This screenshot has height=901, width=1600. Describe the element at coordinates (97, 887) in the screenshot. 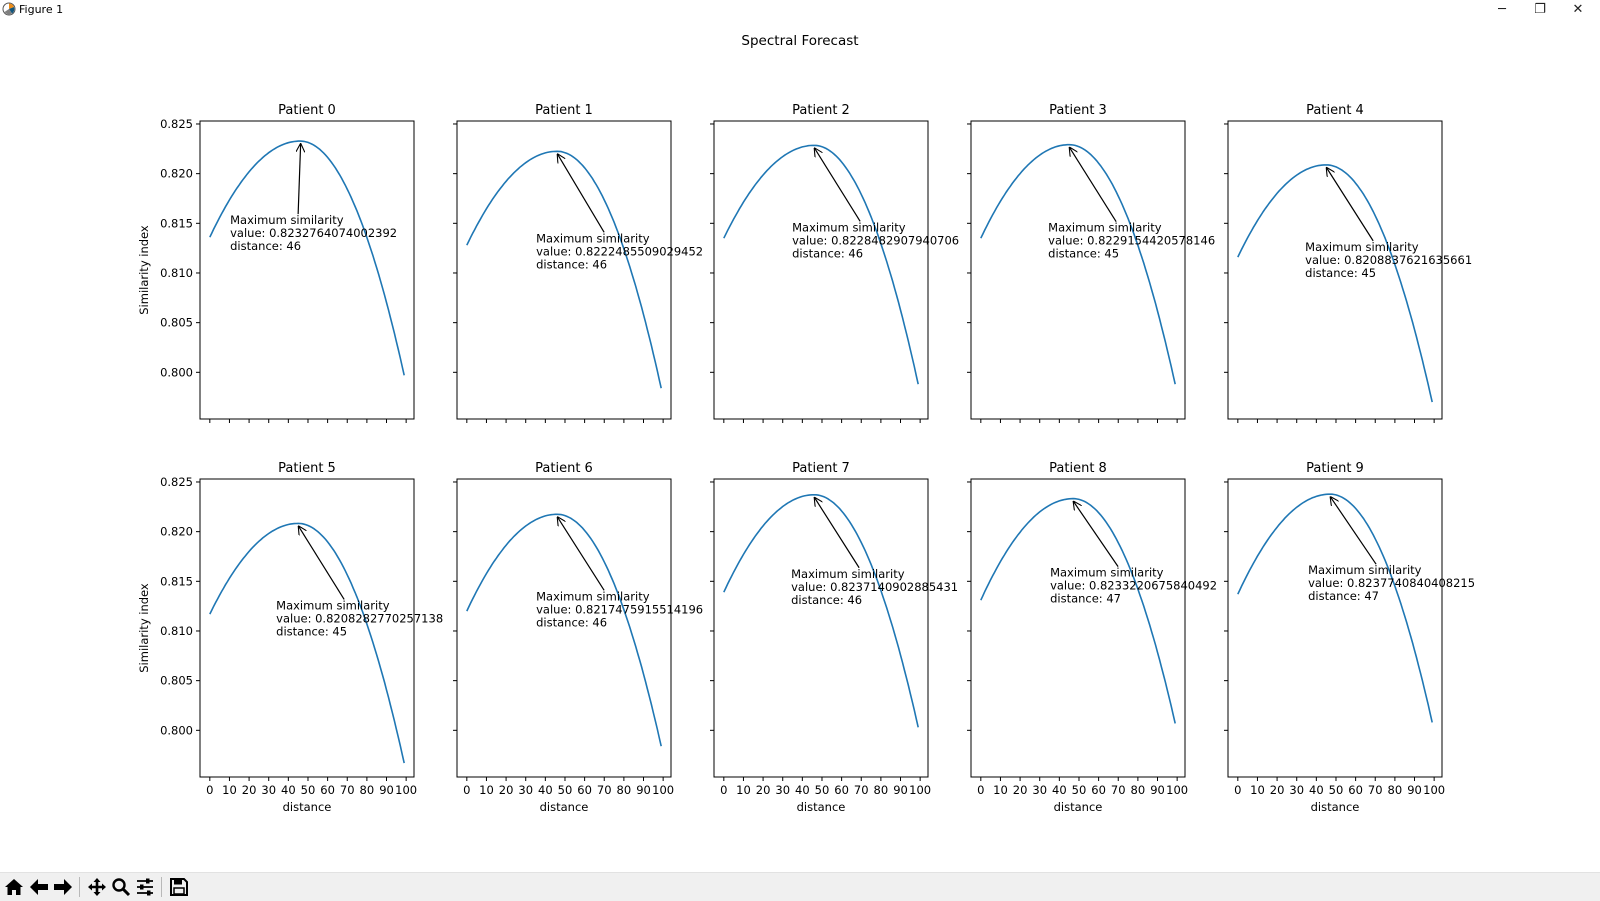

I see `pan-button` at that location.